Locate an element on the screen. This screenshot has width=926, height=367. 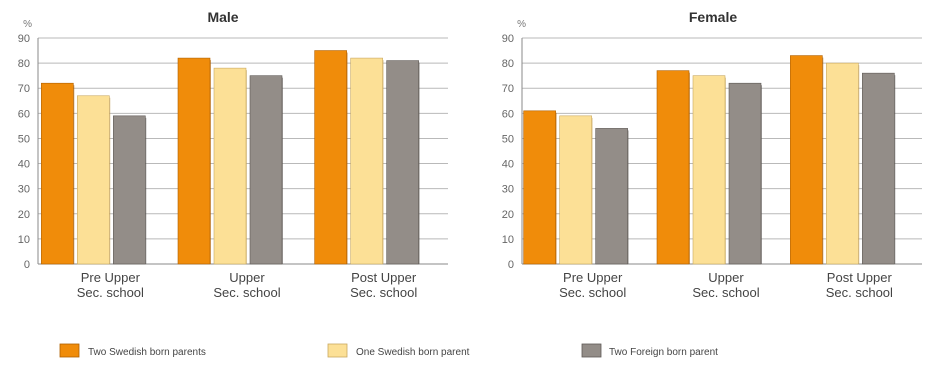
chart-0-category-label: Pre Upper Sec. school is located at coordinates (110, 285).